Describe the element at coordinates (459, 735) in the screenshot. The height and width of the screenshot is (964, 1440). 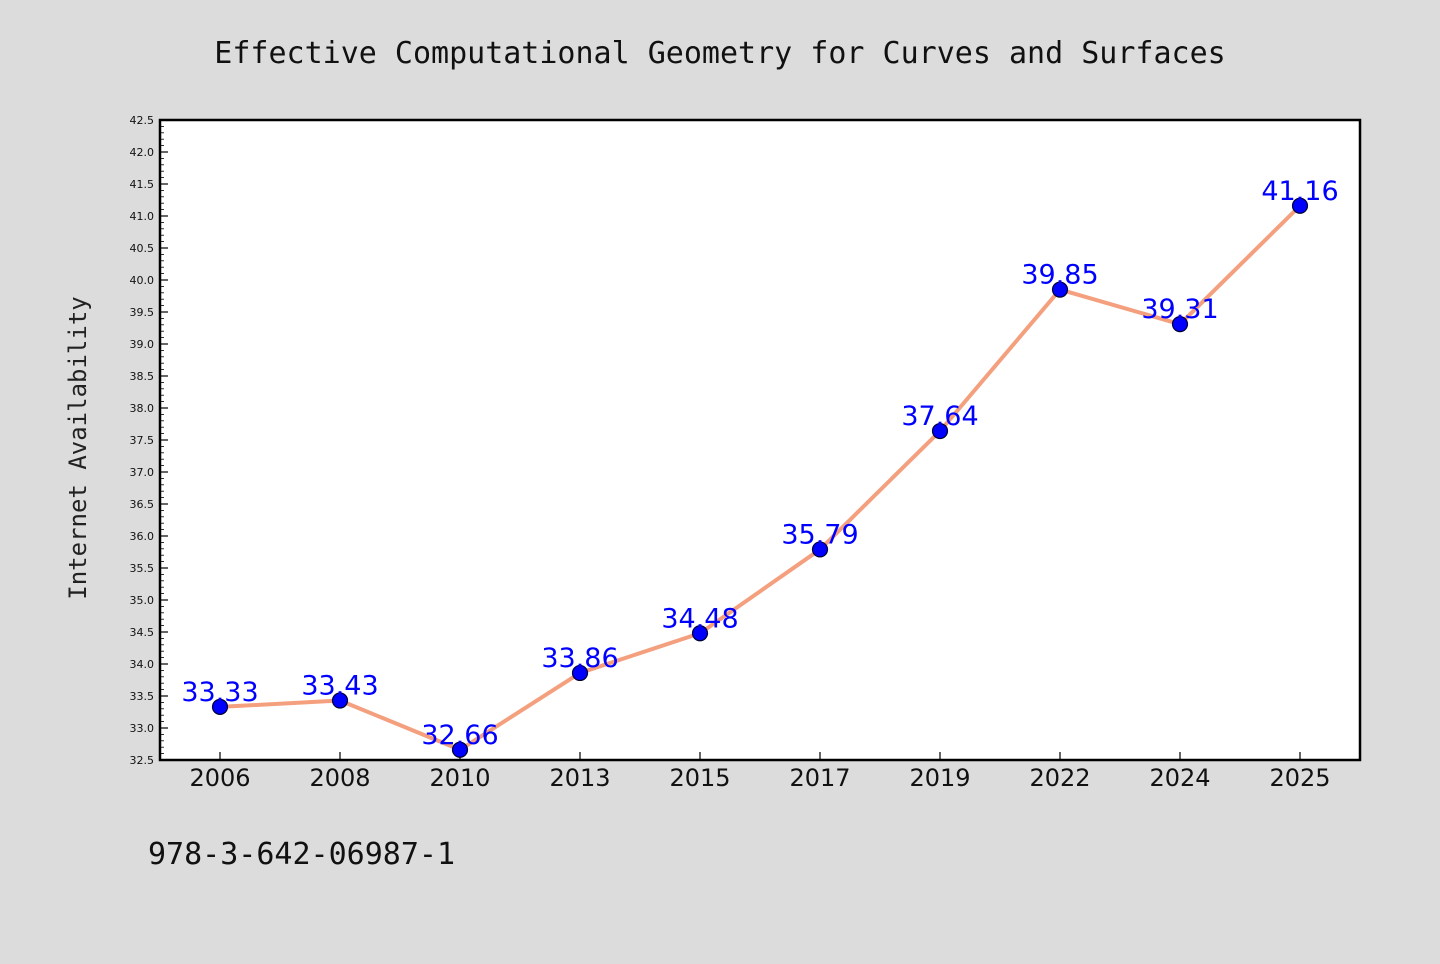
I see `data-label: 32.66` at that location.